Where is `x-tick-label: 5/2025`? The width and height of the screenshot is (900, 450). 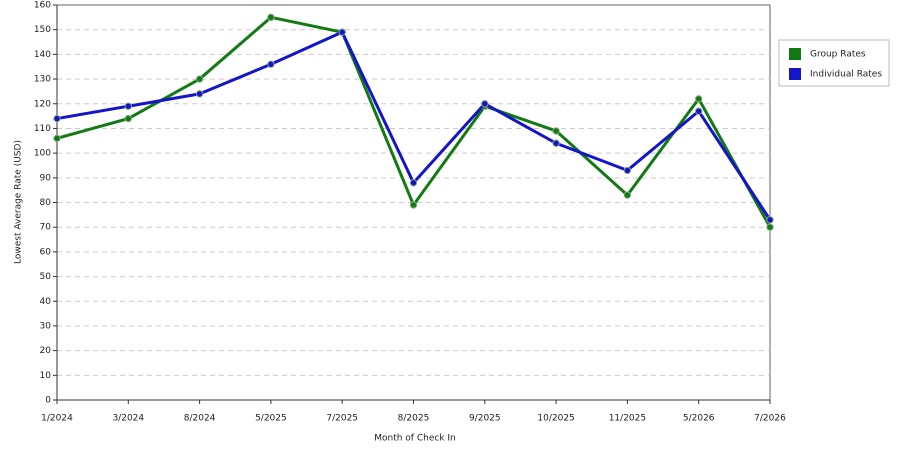
x-tick-label: 5/2025 is located at coordinates (271, 419).